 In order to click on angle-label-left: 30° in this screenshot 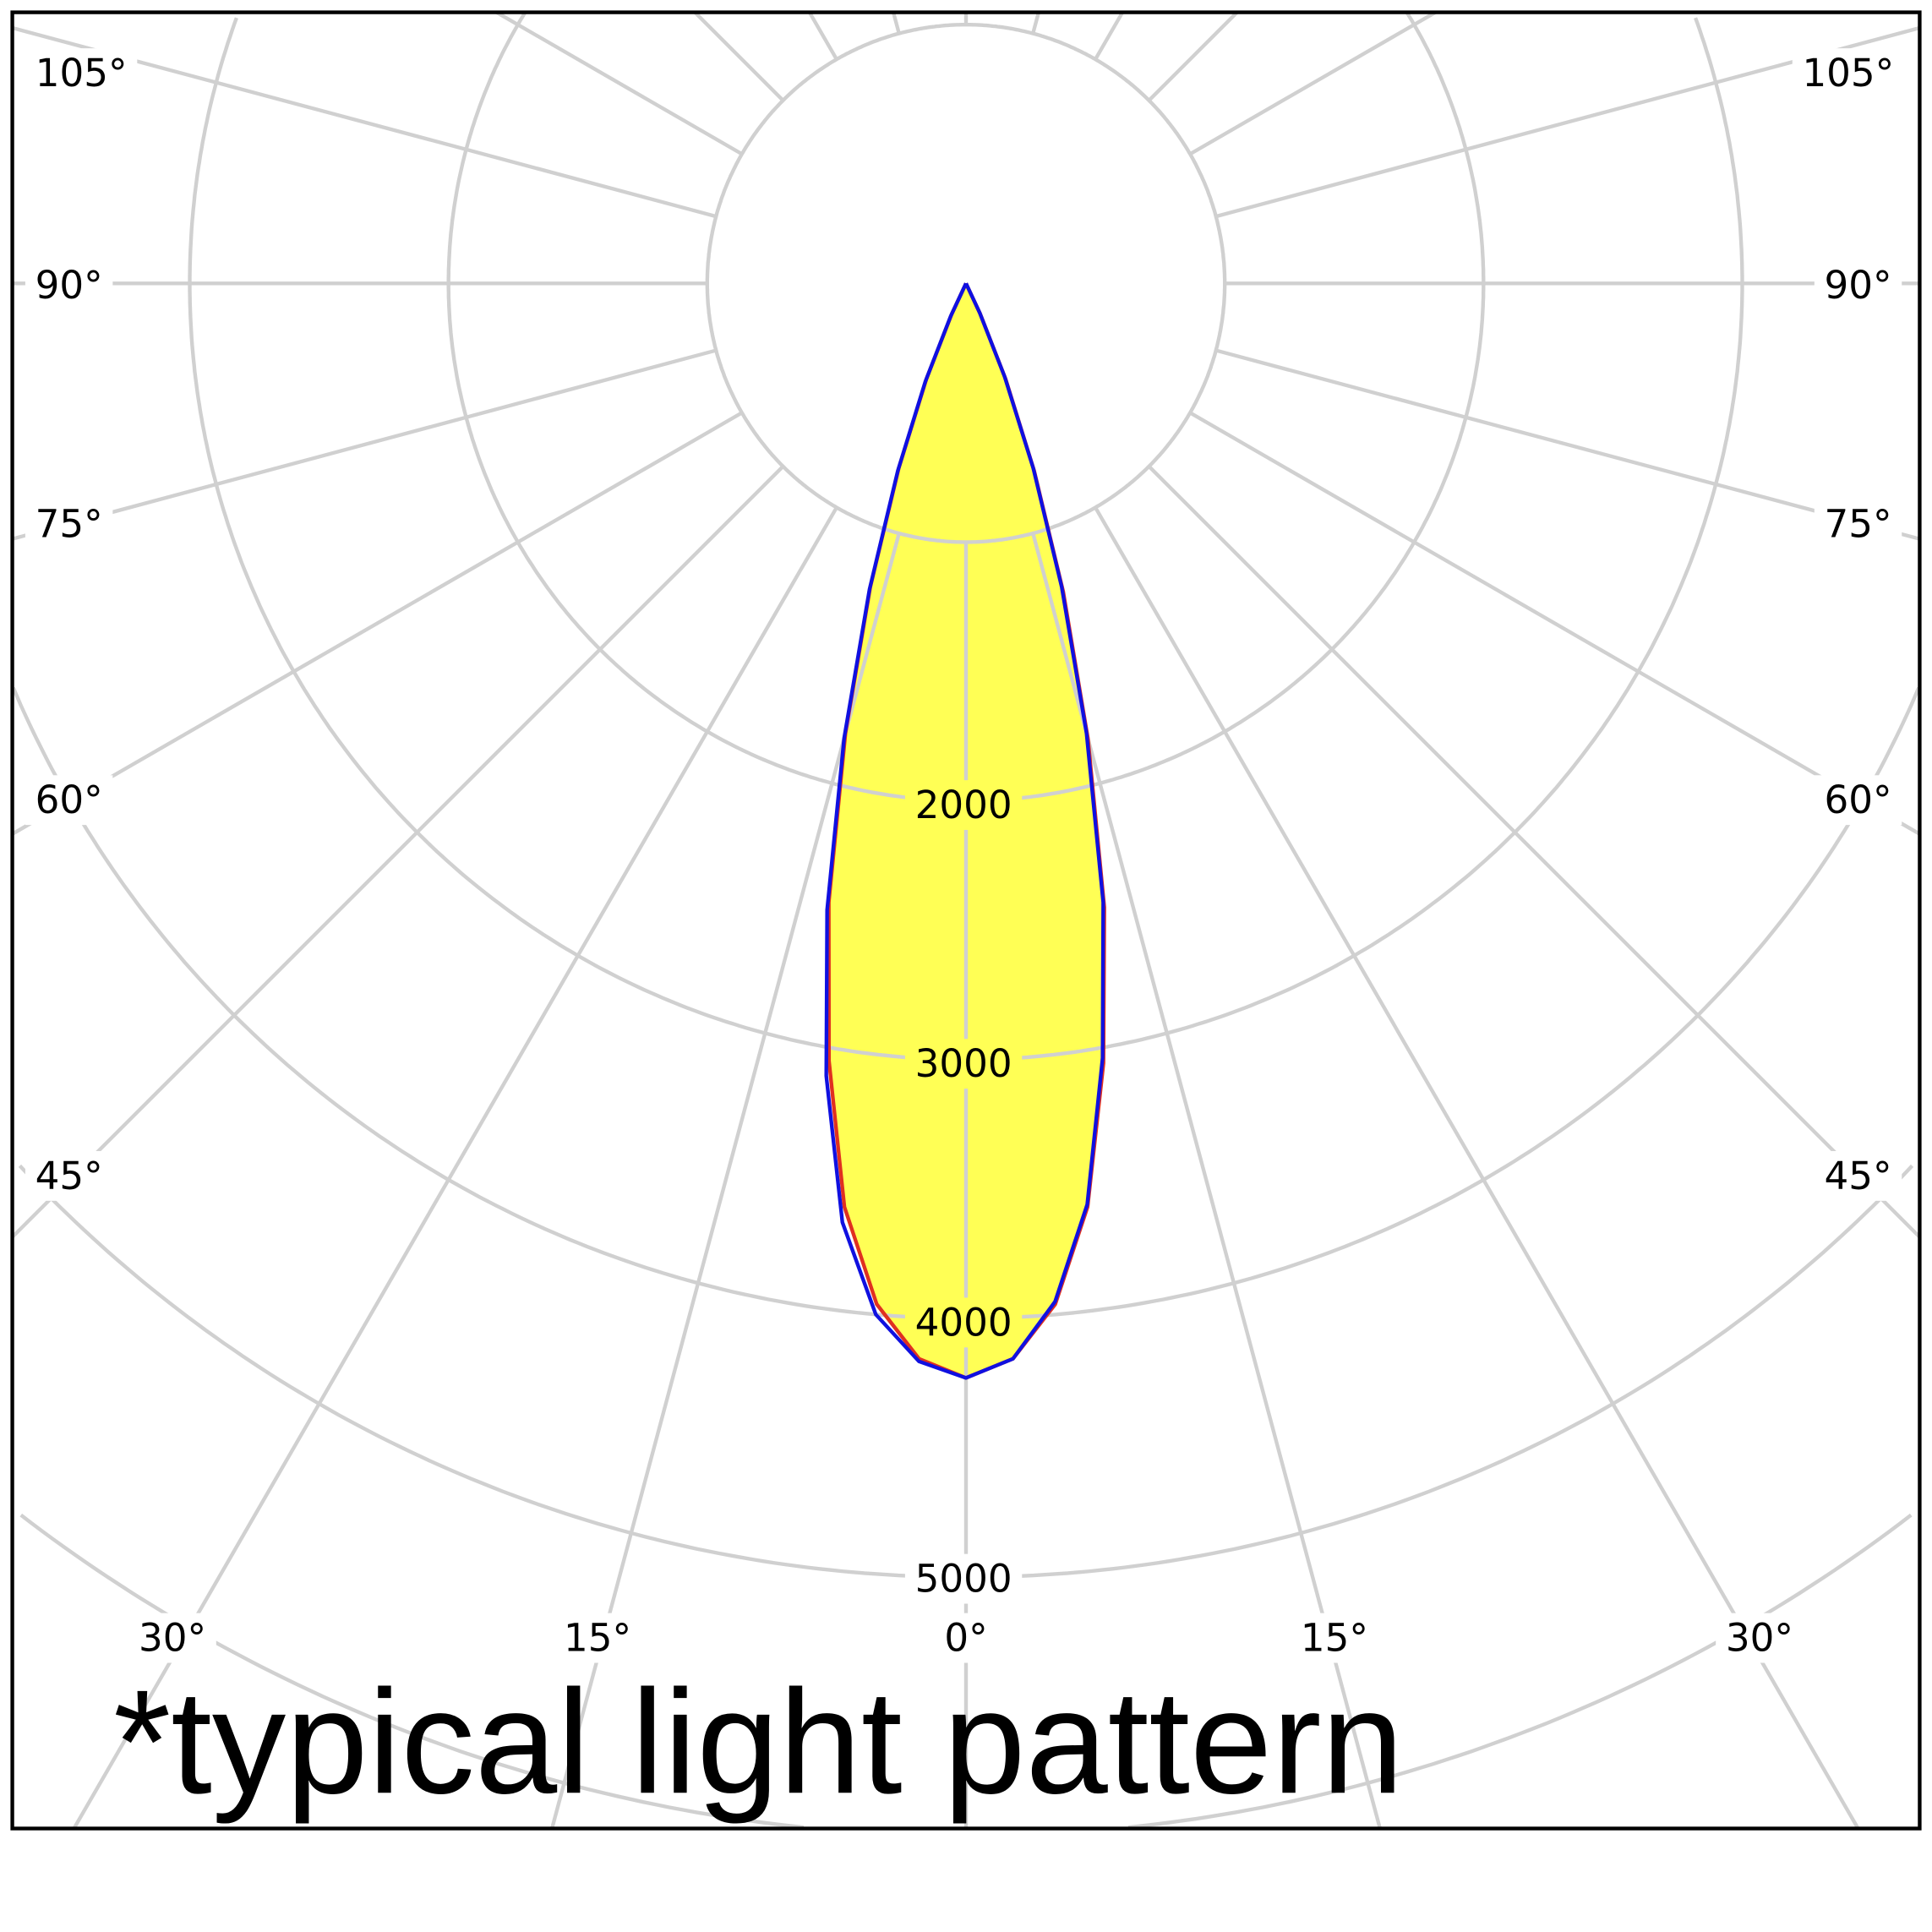, I will do `click(172, 1638)`.